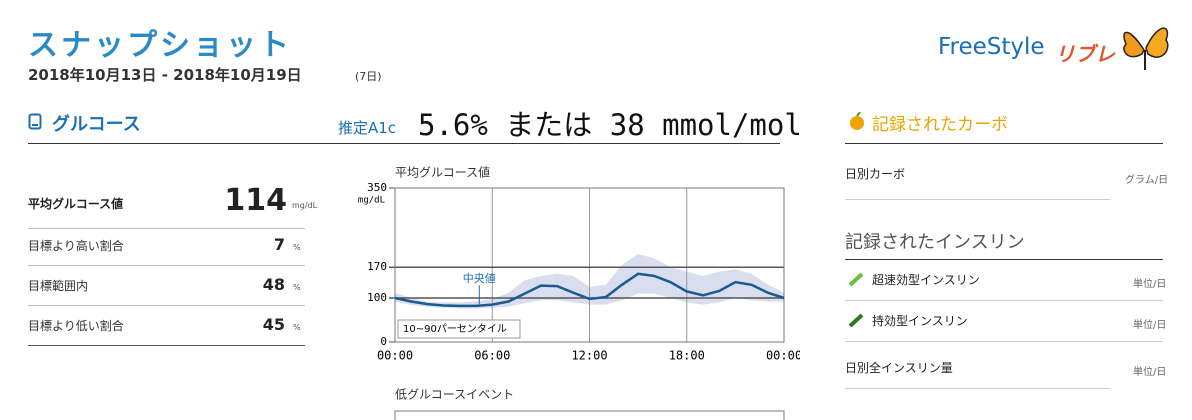  I want to click on insulin-label: 超速効型インスリン, so click(926, 280).